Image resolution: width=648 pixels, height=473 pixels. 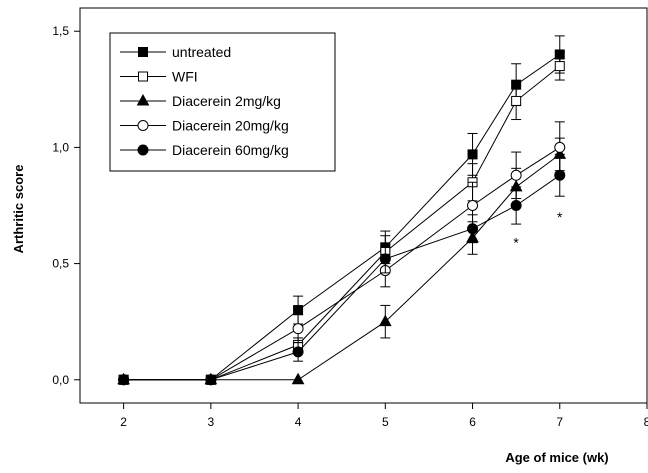 What do you see at coordinates (226, 101) in the screenshot?
I see `legend-label: Diacerein 2mg/kg` at bounding box center [226, 101].